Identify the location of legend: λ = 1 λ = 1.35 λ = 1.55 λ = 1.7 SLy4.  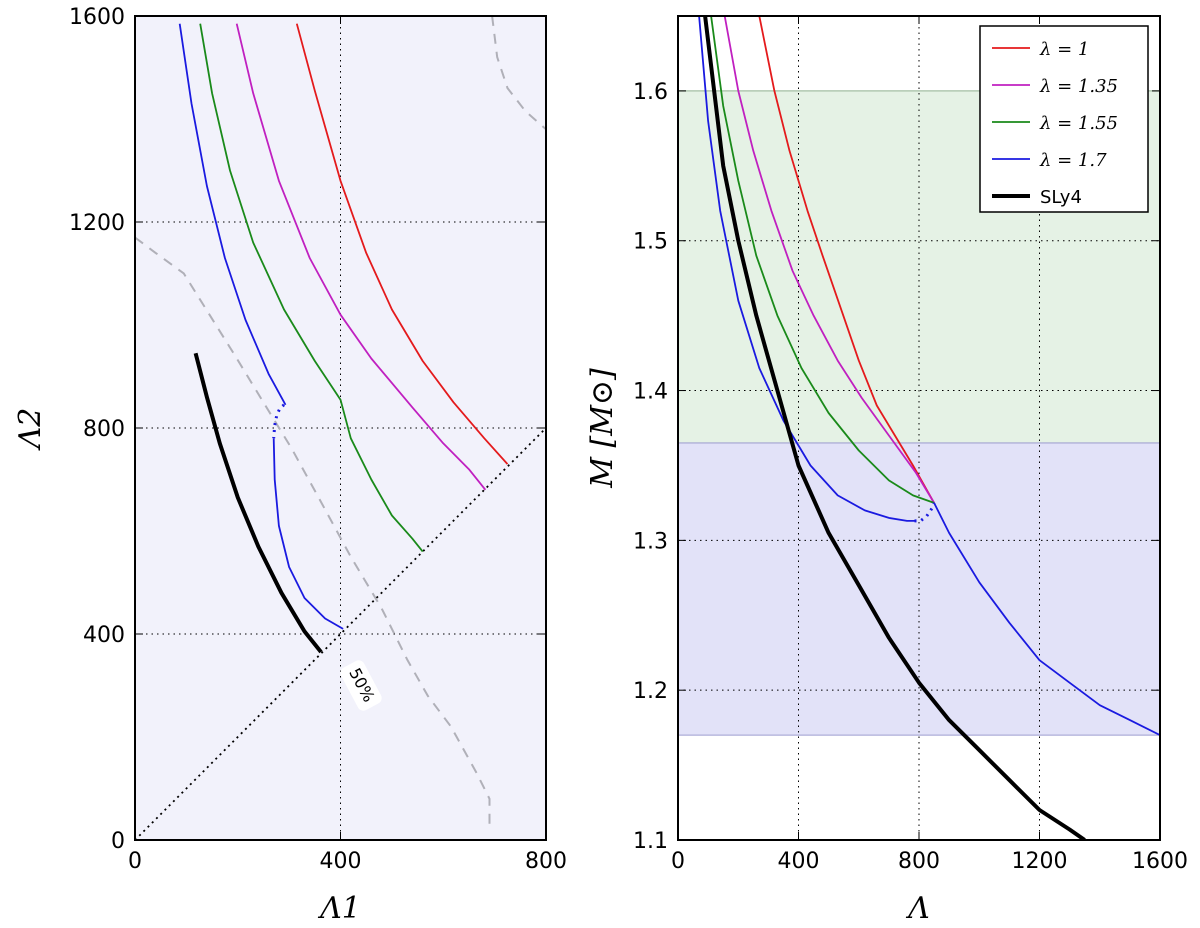
(1064, 119).